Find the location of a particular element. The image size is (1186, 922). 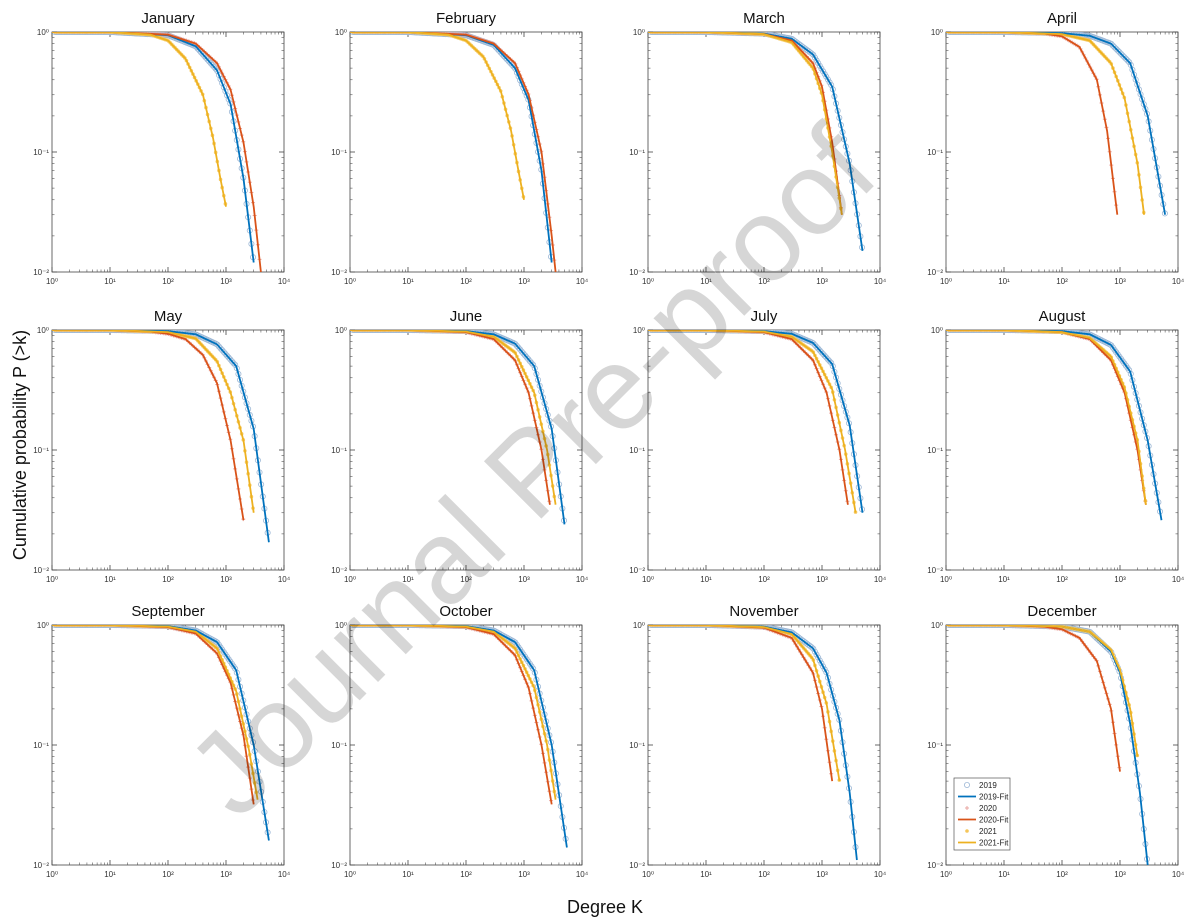

panel-september: September 10⁰ 10¹ 10² 10³ 10⁴ 10⁰ 10⁻¹ 10⁻² is located at coordinates (162, 741).